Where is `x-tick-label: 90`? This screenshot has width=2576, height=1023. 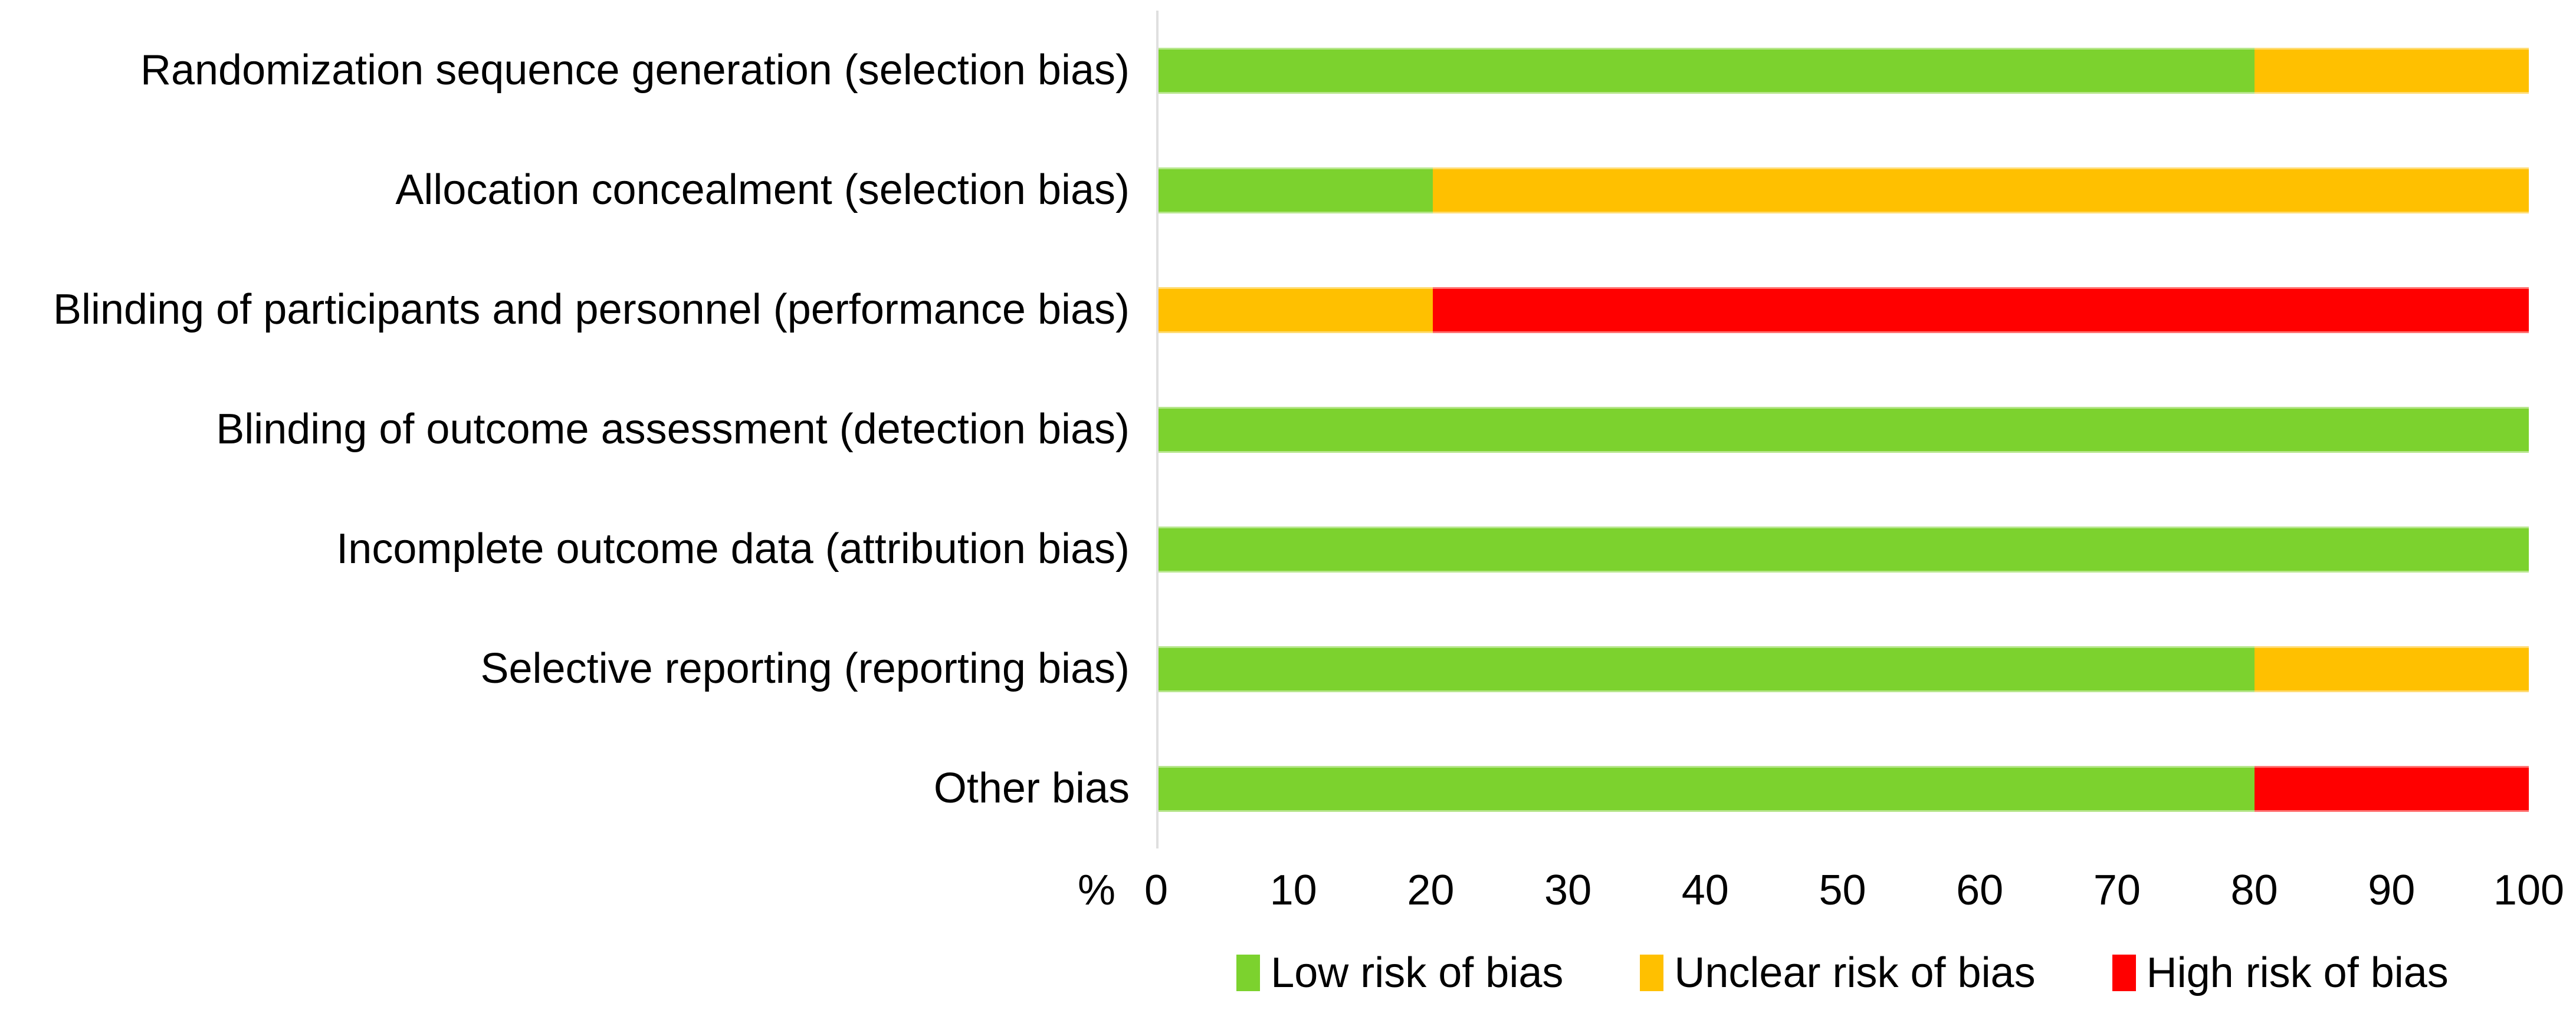
x-tick-label: 90 is located at coordinates (2392, 890).